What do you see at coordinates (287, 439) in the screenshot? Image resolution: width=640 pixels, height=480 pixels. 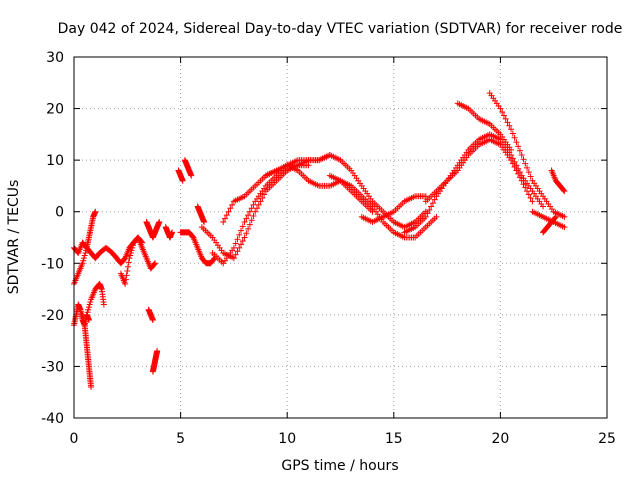 I see `x-tick-label: 10` at bounding box center [287, 439].